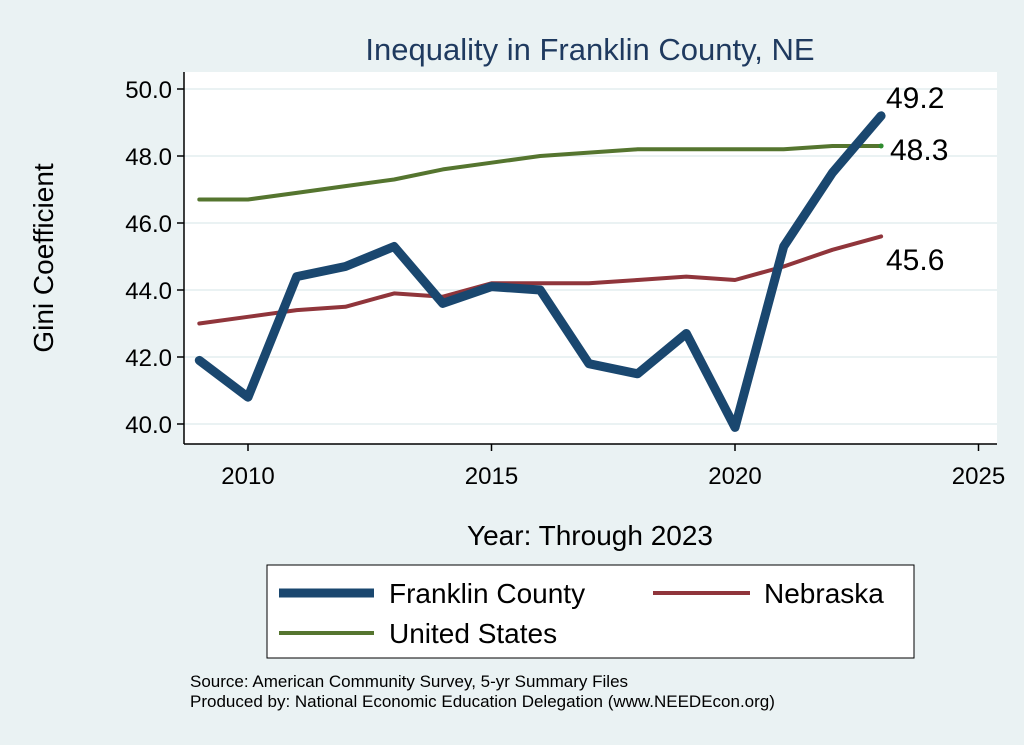 Image resolution: width=1024 pixels, height=745 pixels. What do you see at coordinates (148, 224) in the screenshot?
I see `y-tick-label: 46.0` at bounding box center [148, 224].